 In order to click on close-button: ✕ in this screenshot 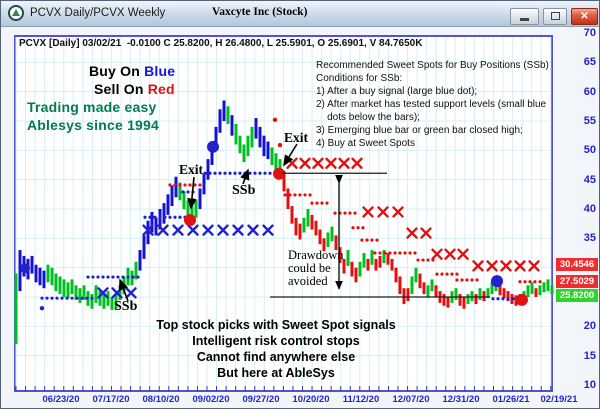, I will do `click(584, 16)`.